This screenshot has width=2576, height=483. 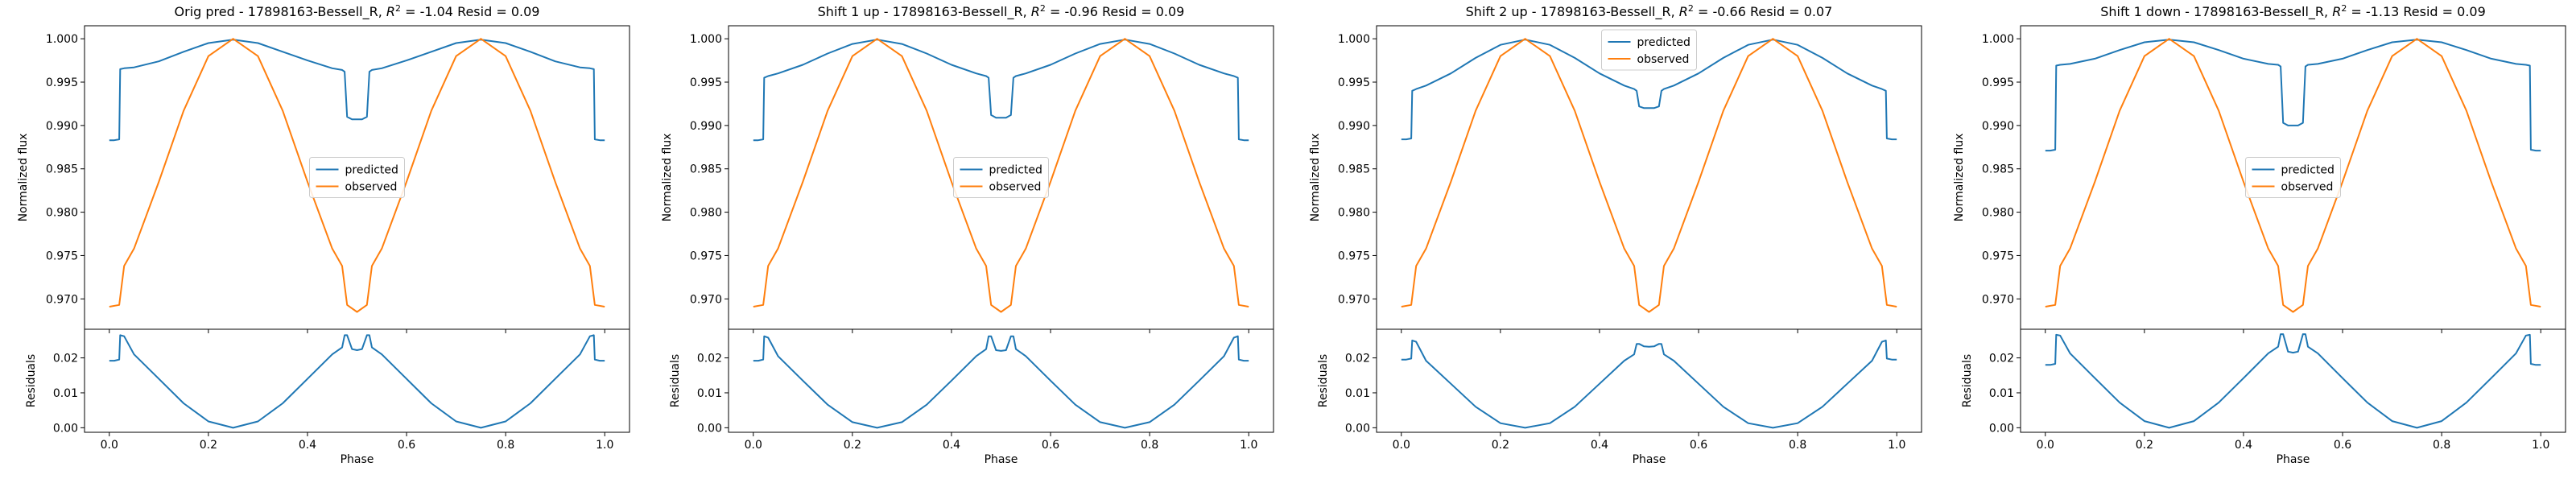 I want to click on xtick-label: 0.0, so click(x=2045, y=445).